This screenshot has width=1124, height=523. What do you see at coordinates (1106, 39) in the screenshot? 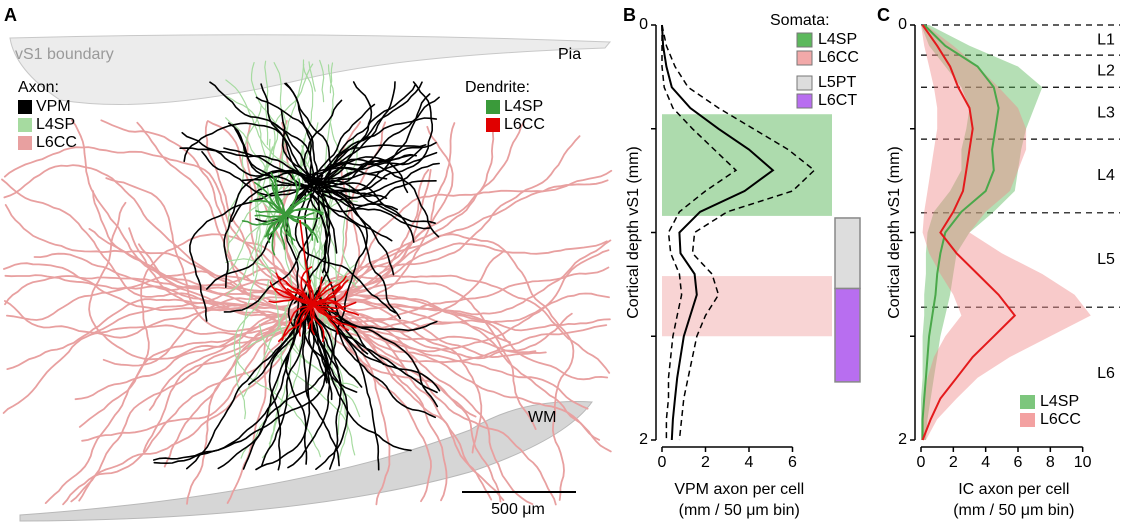
I see `layer-label: L1` at bounding box center [1106, 39].